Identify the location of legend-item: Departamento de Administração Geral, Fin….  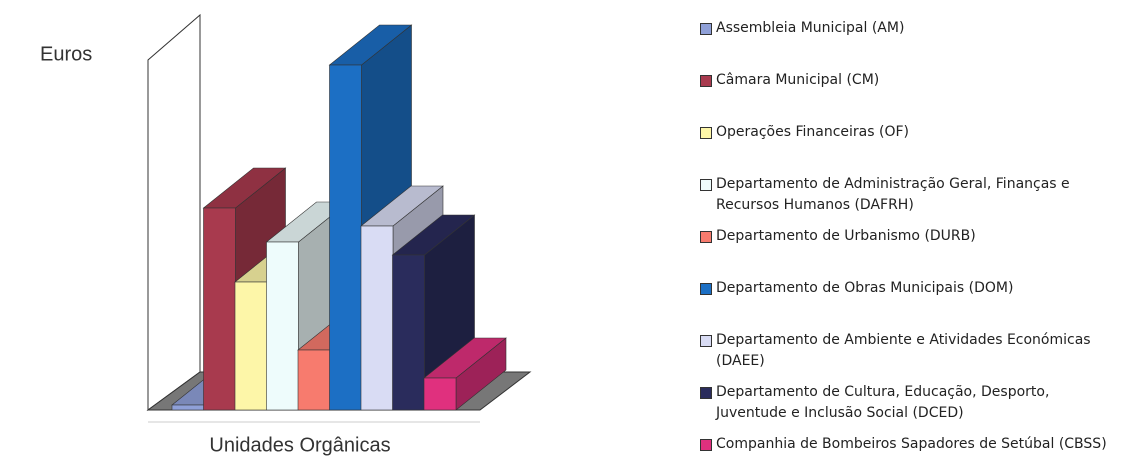
(905, 200).